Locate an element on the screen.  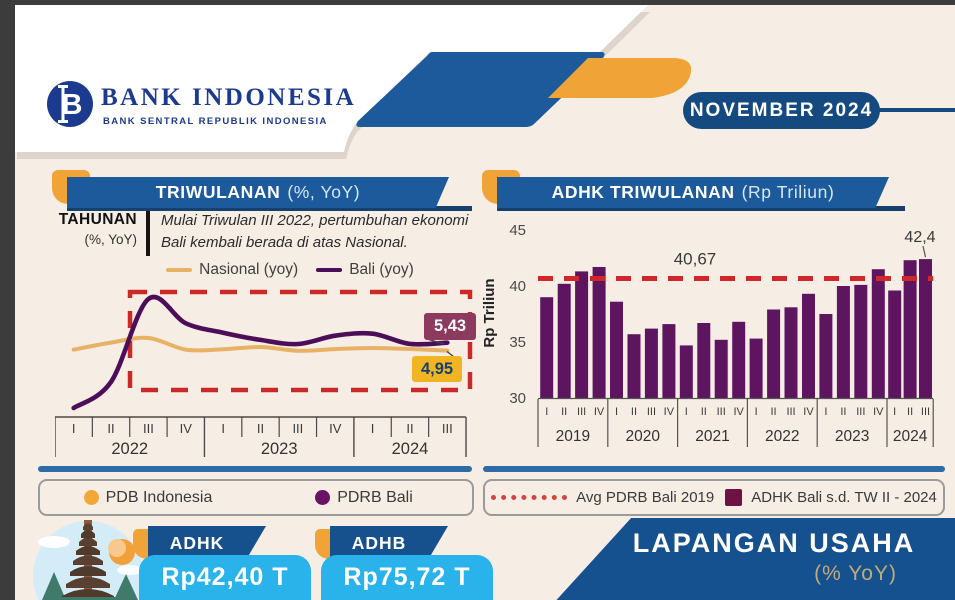
adhb-ribbon: ADHB is located at coordinates (389, 543).